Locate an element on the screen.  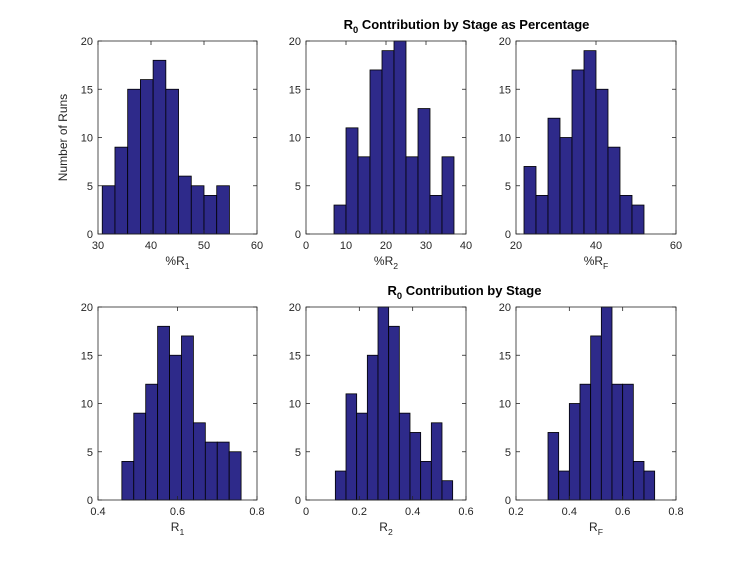
subplot-5: 0 0.2 0.4 0.6 0 5 10 15 20 R2 is located at coordinates (381, 419).